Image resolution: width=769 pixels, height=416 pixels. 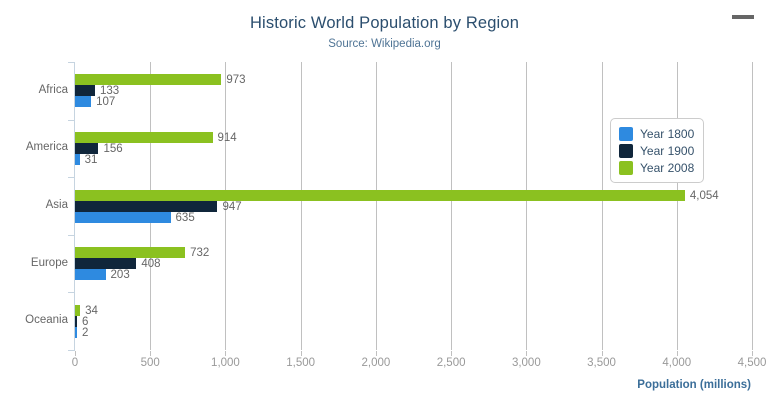 I want to click on legend-item-label: Year 1900, so click(x=667, y=150).